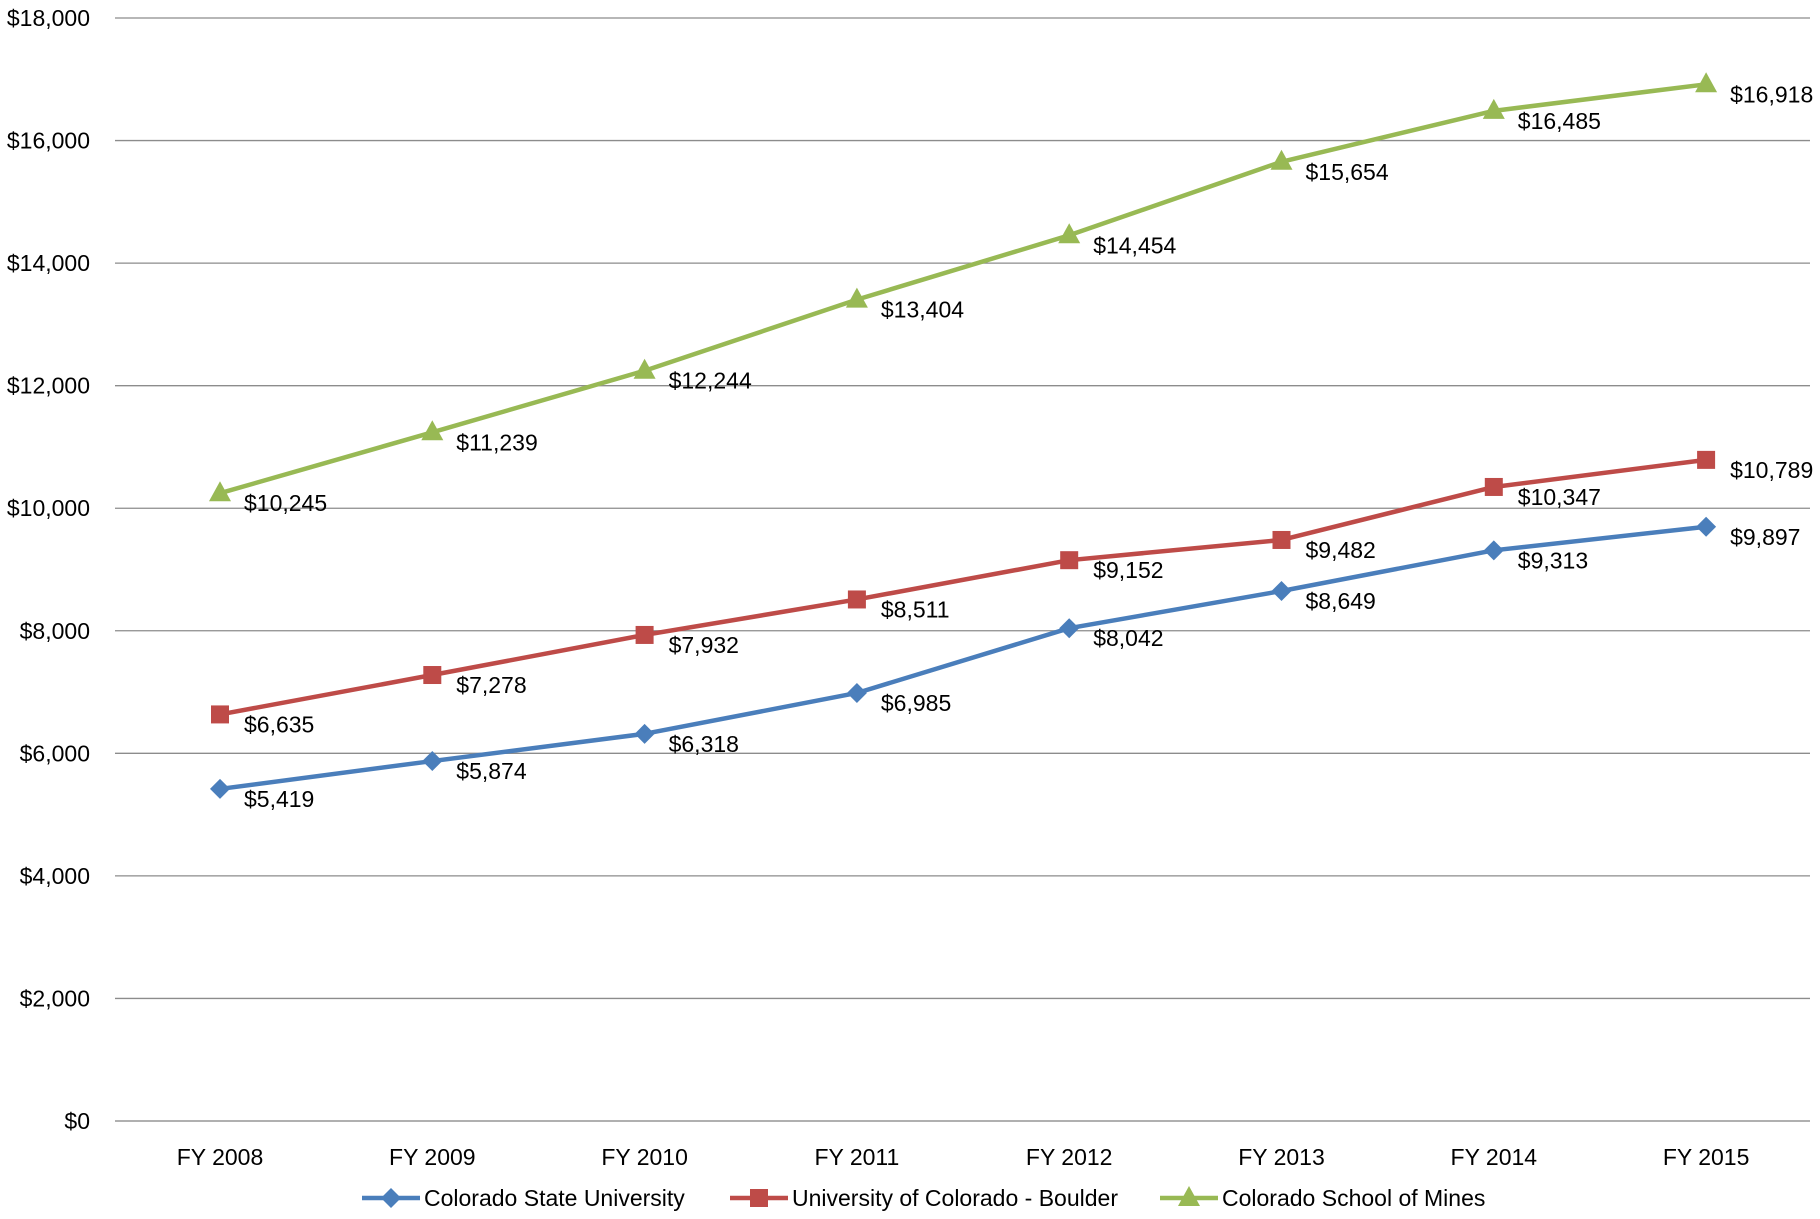 This screenshot has width=1820, height=1219. I want to click on data-label: $5,419, so click(279, 799).